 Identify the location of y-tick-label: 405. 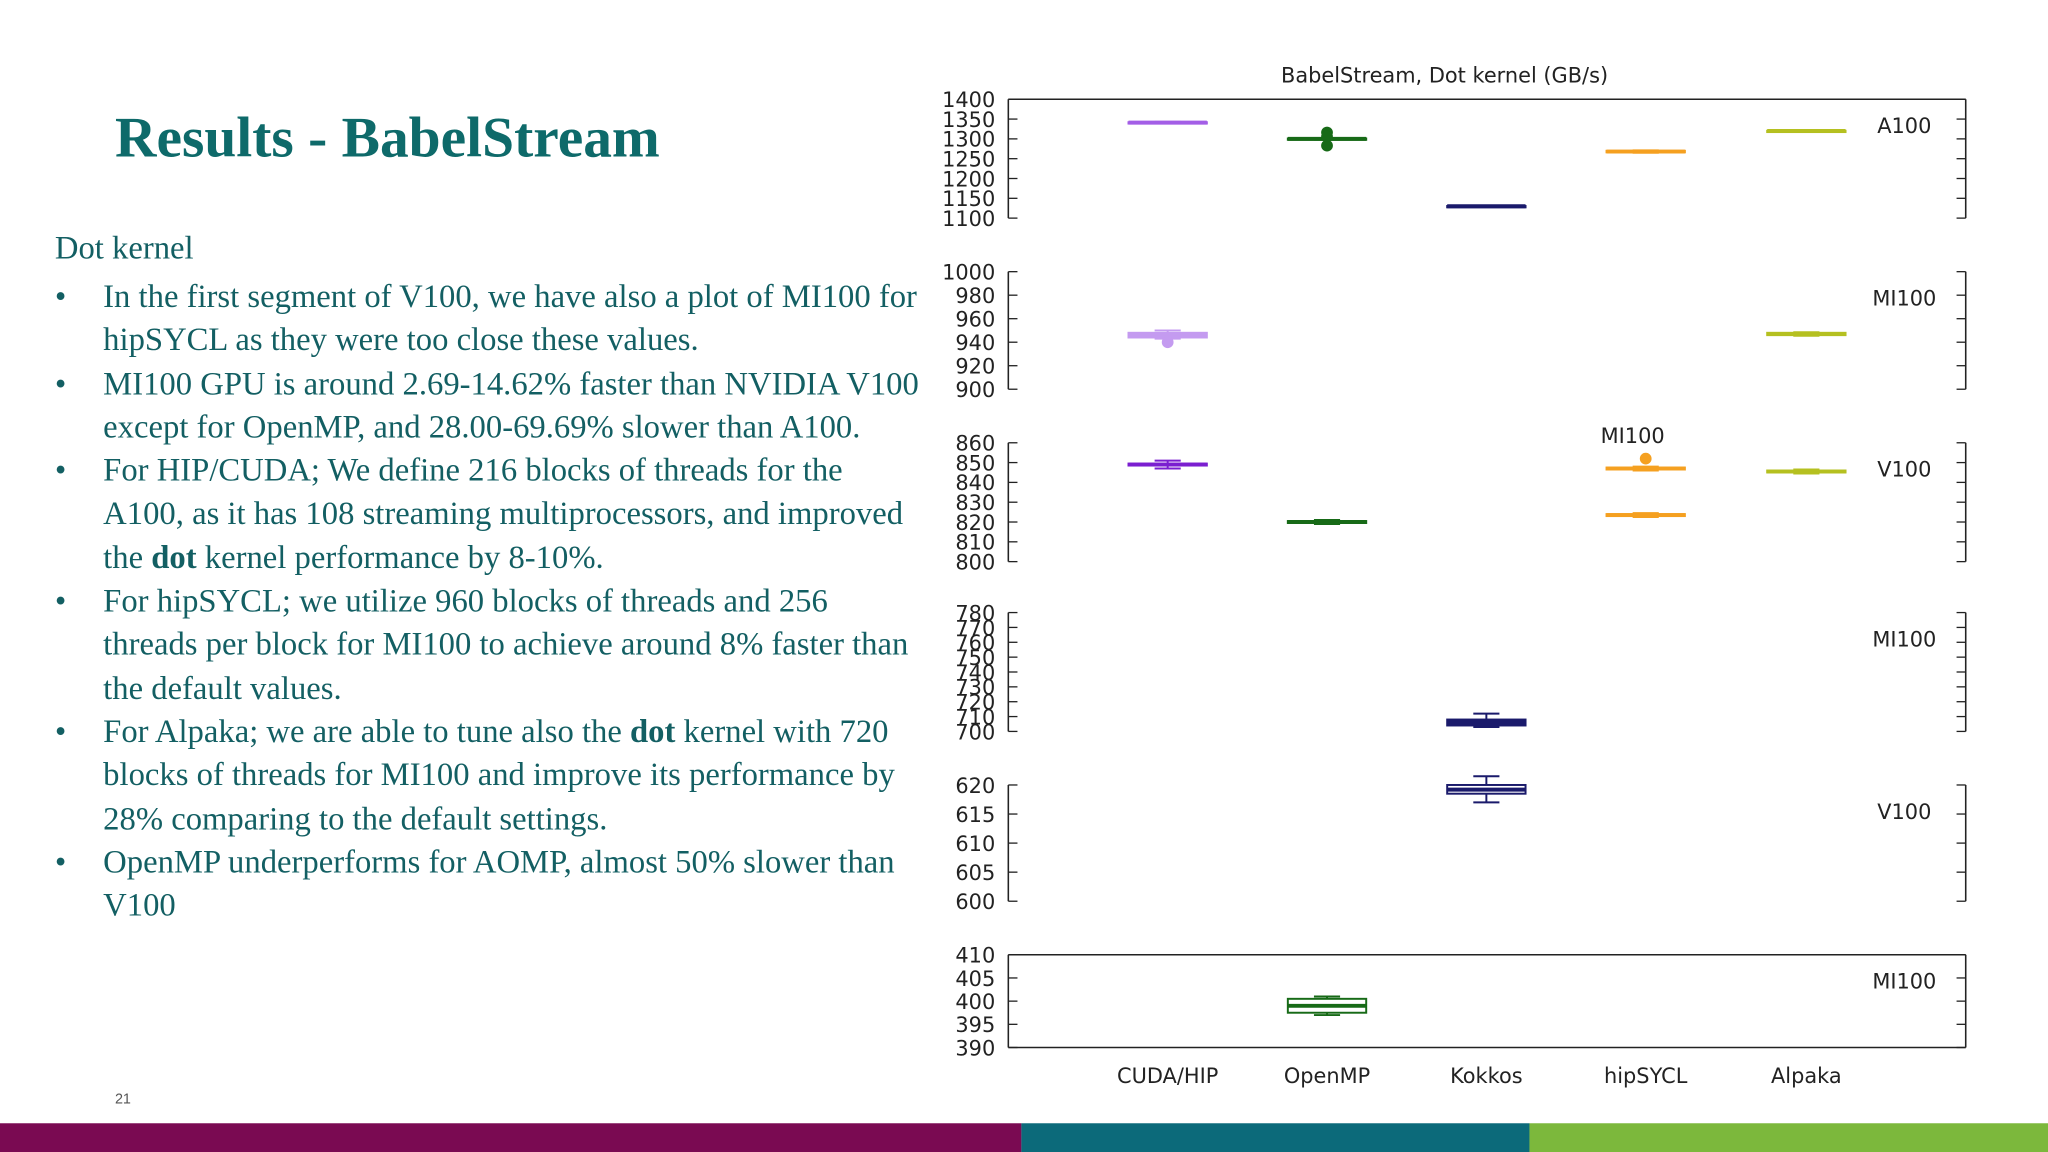
(975, 979).